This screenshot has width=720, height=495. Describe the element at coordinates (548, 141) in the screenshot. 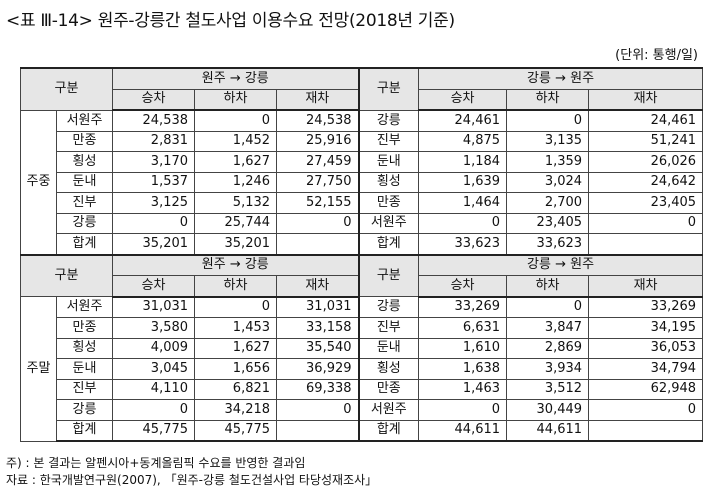

I see `value-cell: 3,135` at that location.